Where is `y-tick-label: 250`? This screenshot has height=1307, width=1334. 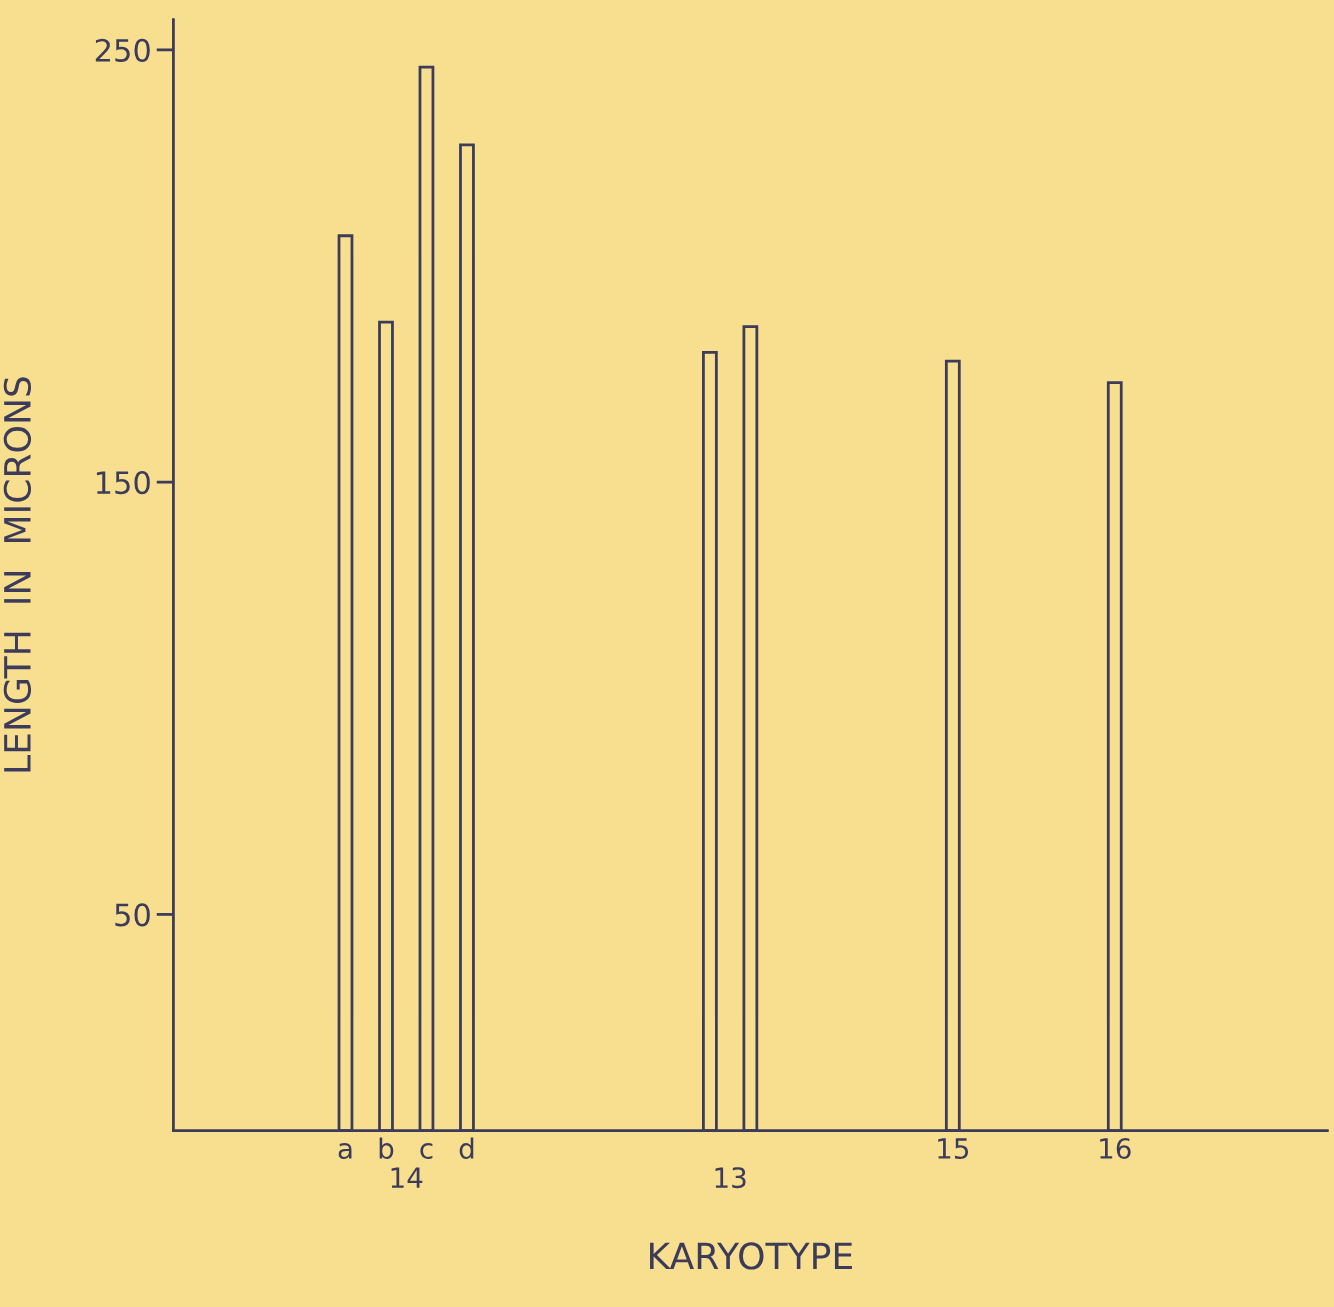
y-tick-label: 250 is located at coordinates (122, 50).